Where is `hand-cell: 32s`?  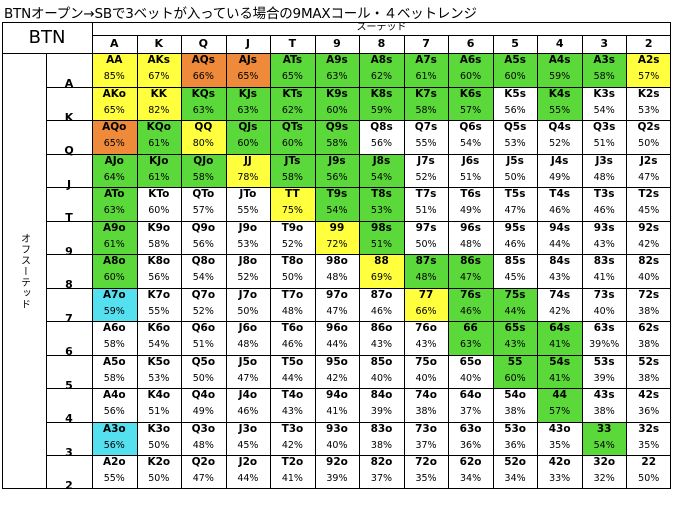
hand-cell: 32s is located at coordinates (648, 429).